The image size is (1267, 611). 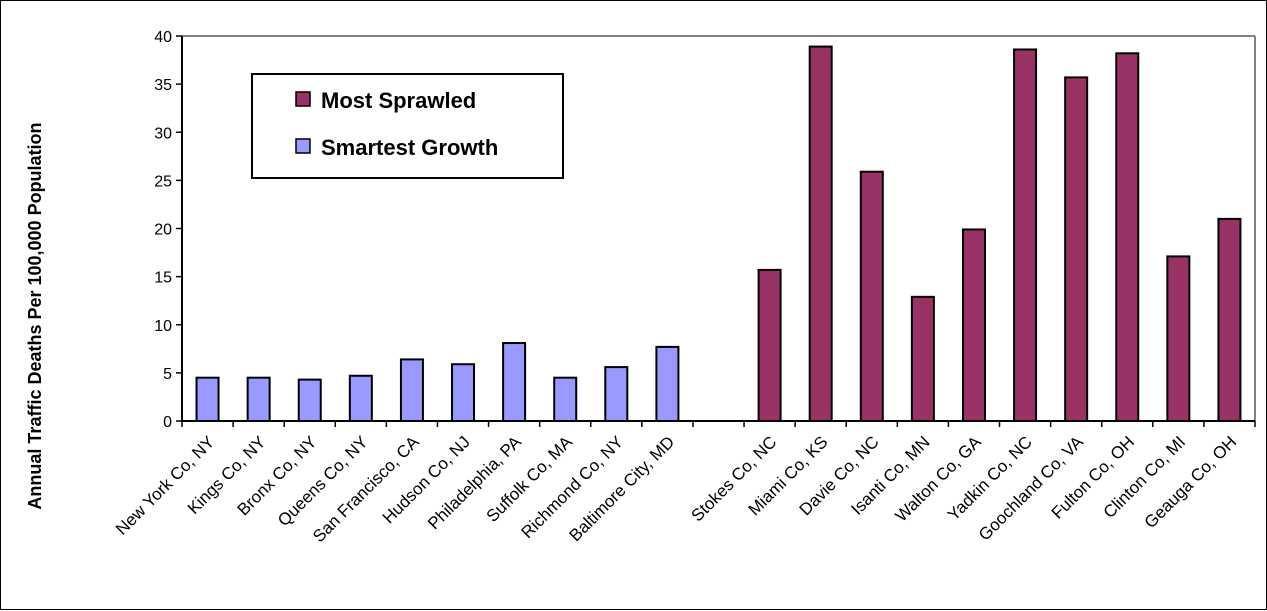 I want to click on category-label: Hudson Co, NJ, so click(x=426, y=479).